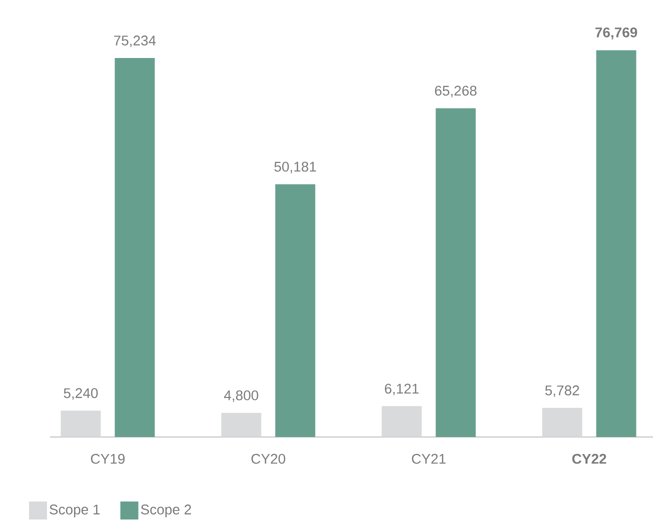  I want to click on data-label: 5,782, so click(562, 391).